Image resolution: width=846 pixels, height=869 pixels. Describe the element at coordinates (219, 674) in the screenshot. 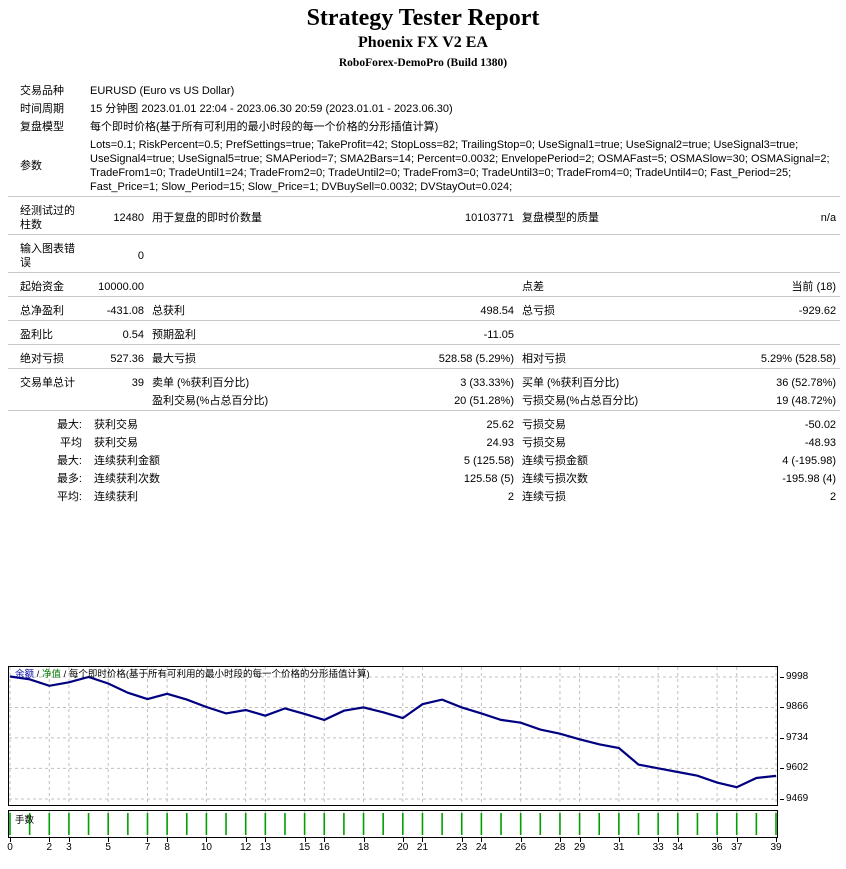

I see `legend-model: 每个即时价格(基于所有可利用的最小时段的每一个价格的分形插值计算)` at that location.